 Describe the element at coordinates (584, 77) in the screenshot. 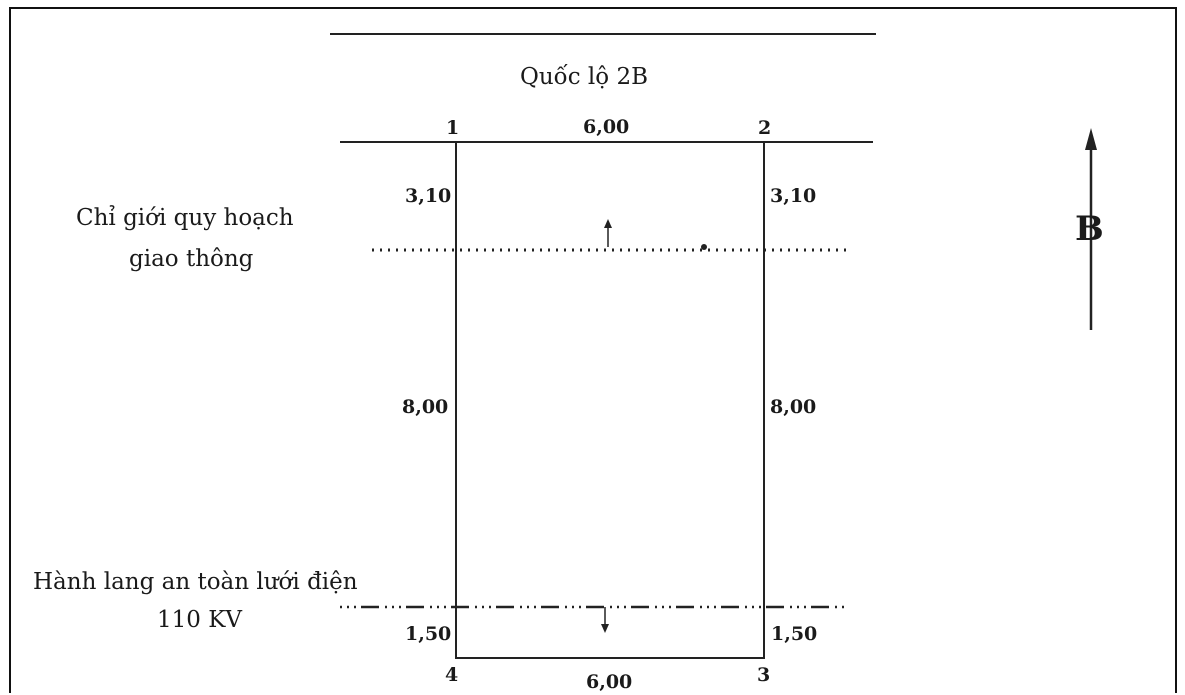

I see `road-label: Quốc lộ 2B` at that location.